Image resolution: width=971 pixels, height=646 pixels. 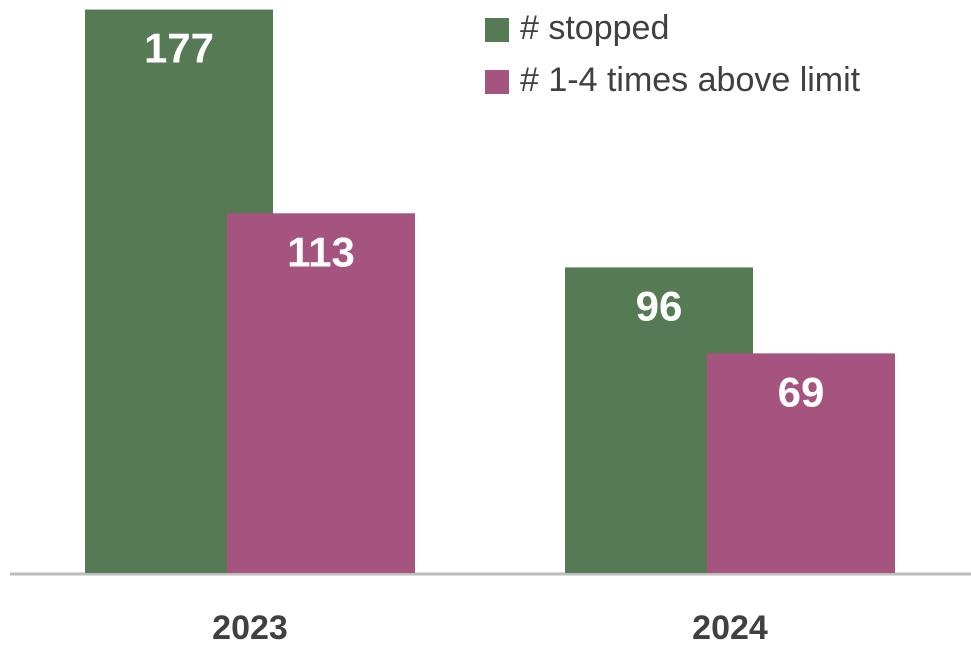 I want to click on value-label: 96, so click(x=659, y=305).